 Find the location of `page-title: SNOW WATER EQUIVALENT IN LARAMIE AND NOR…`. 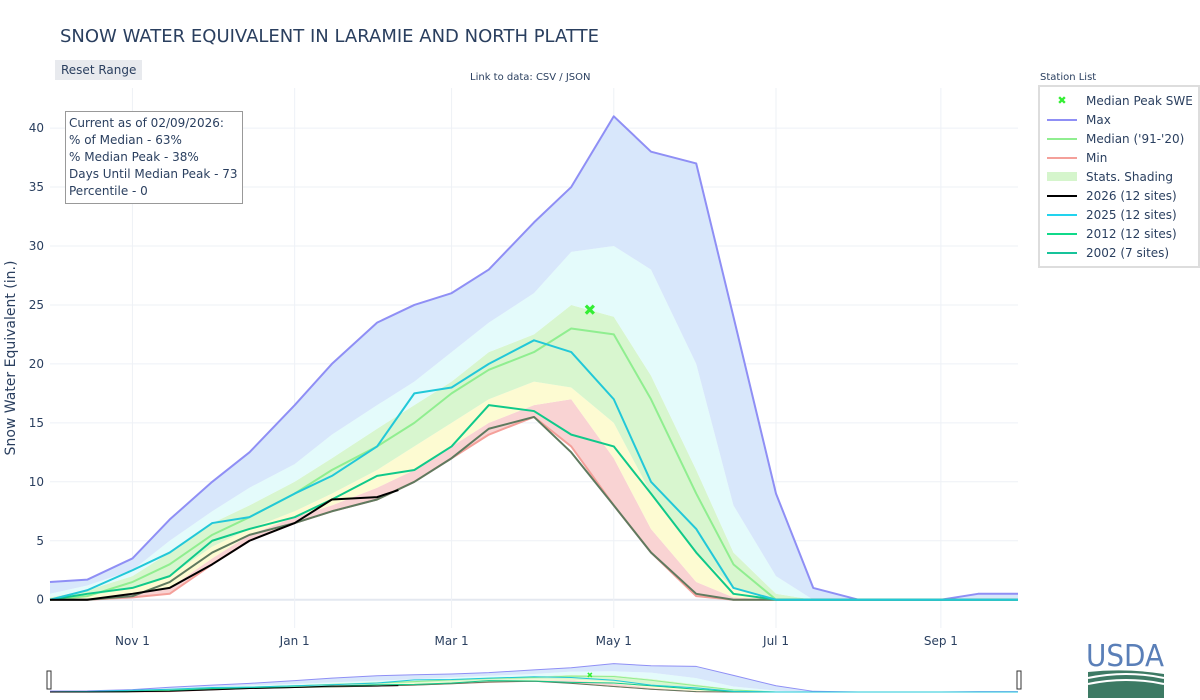

page-title: SNOW WATER EQUIVALENT IN LARAMIE AND NOR… is located at coordinates (329, 36).